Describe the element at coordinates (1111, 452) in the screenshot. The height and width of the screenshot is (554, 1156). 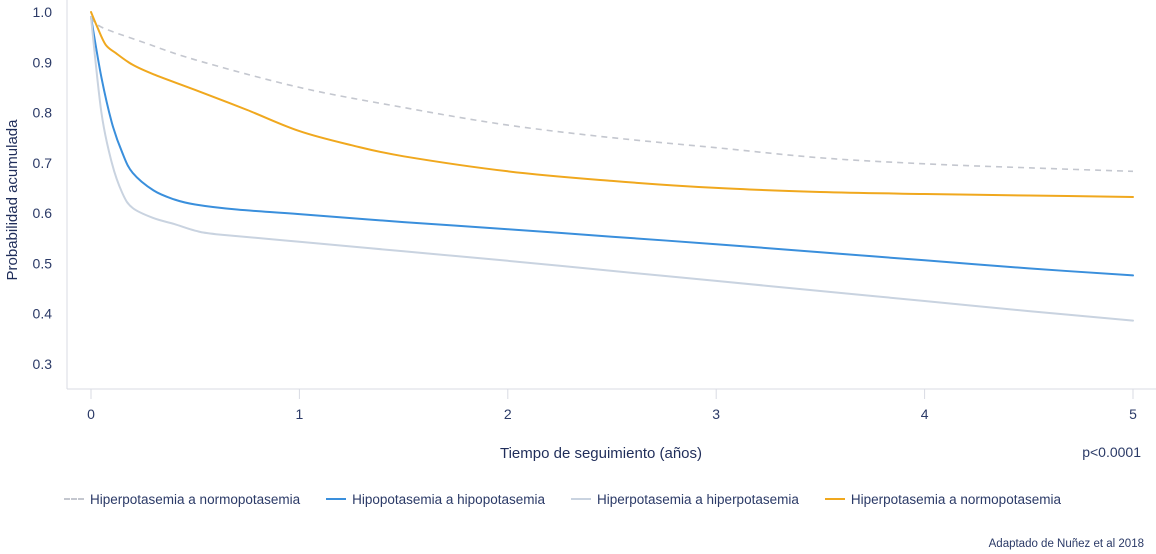
I see `p-value: p<0.0001` at that location.